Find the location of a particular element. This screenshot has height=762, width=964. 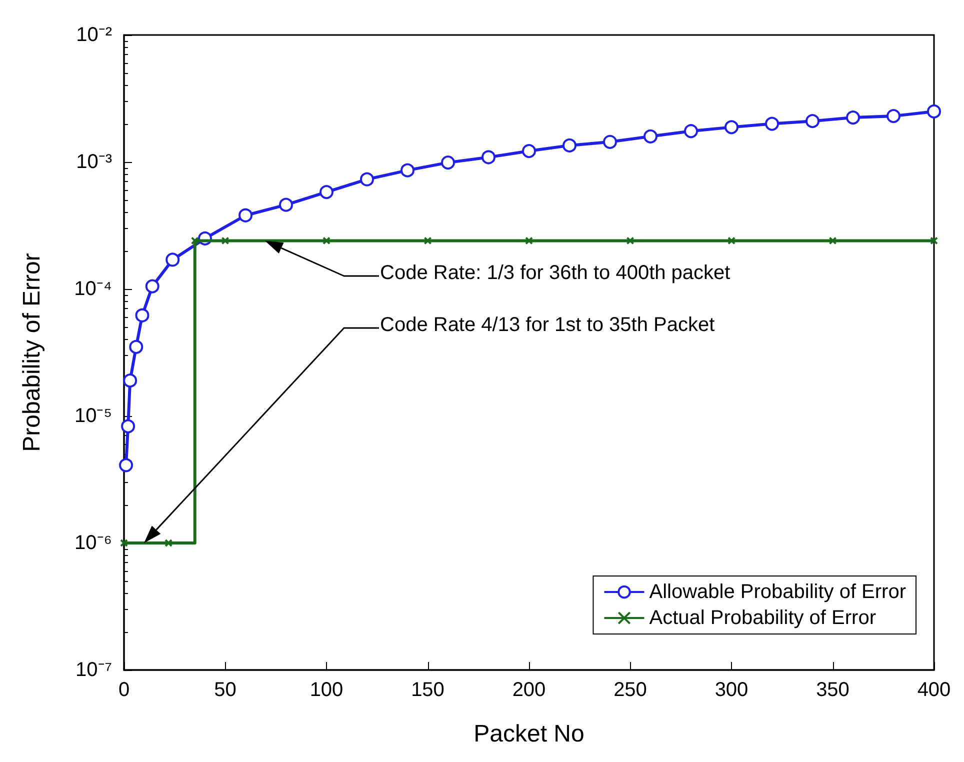

annotation: Code Rate: 1/3 for 36th to 400th packet is located at coordinates (555, 273).